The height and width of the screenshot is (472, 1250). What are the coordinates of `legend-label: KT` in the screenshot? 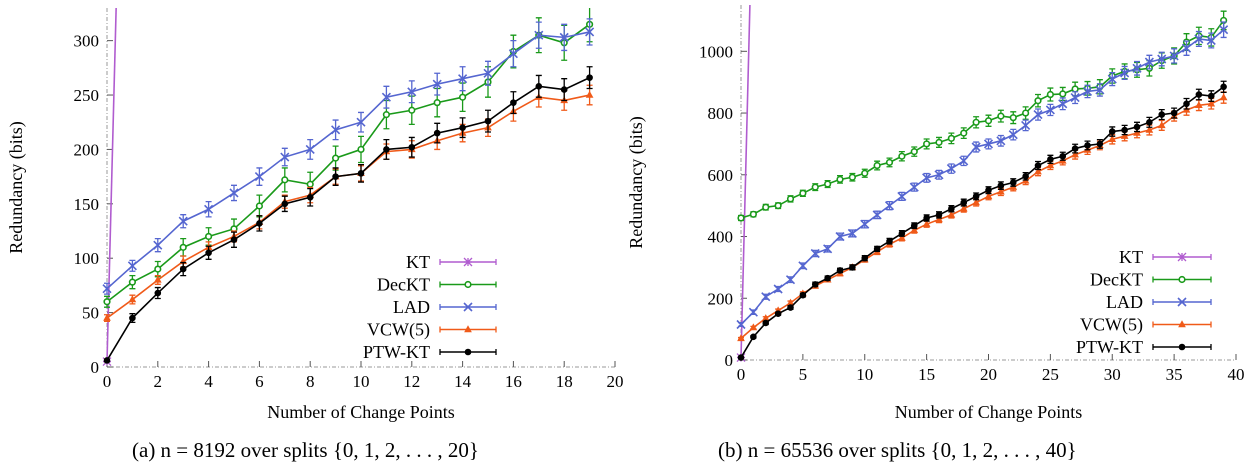 It's located at (1131, 257).